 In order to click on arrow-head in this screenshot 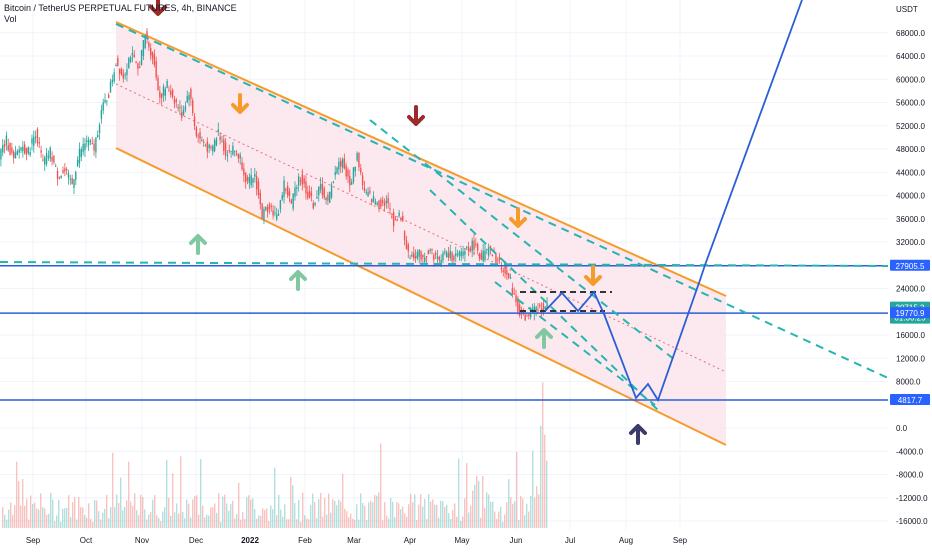, I will do `click(158, 10)`.